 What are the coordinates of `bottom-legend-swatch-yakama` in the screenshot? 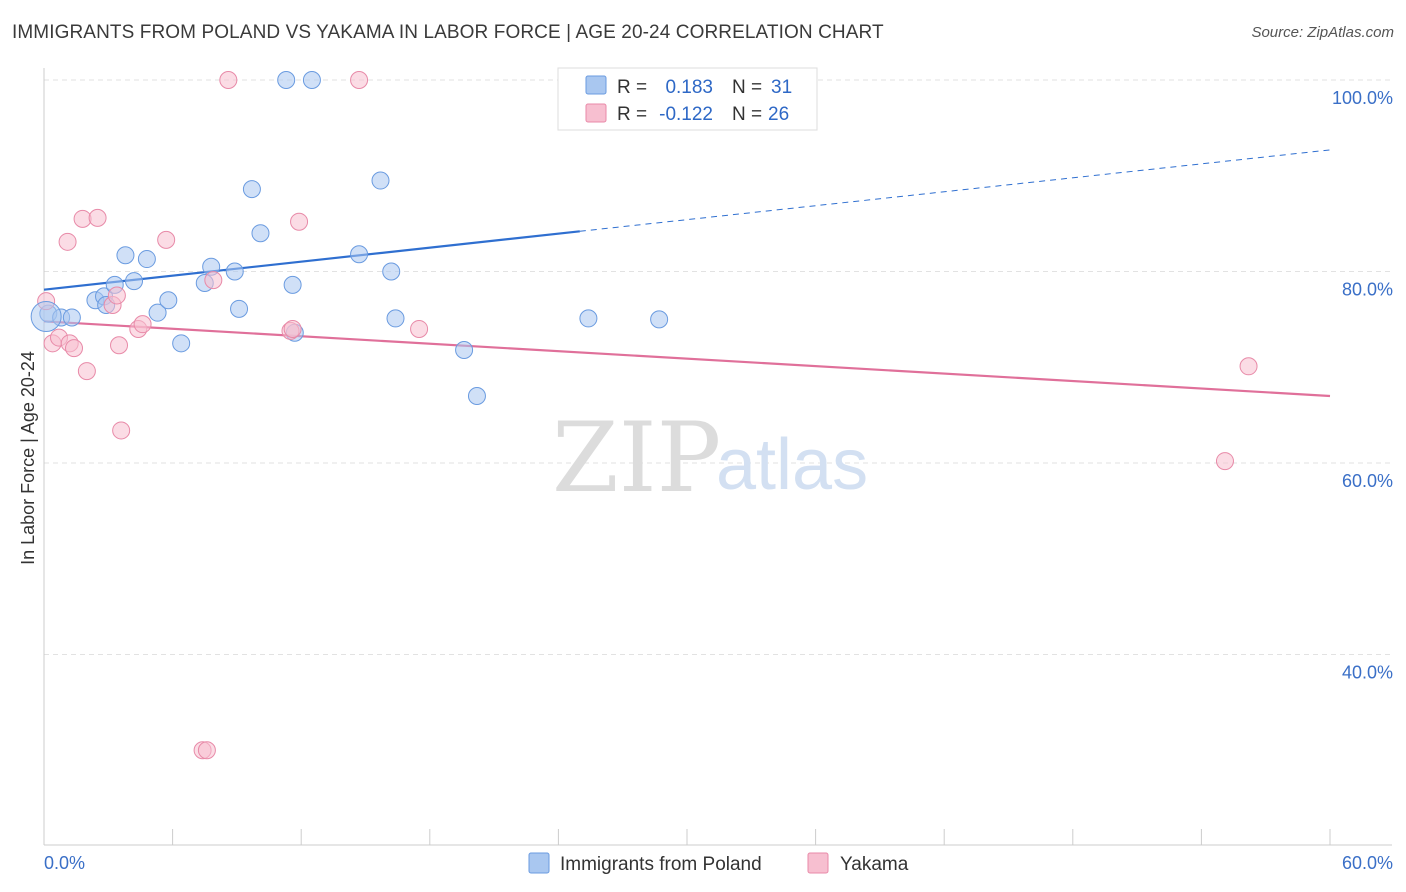 It's located at (818, 863).